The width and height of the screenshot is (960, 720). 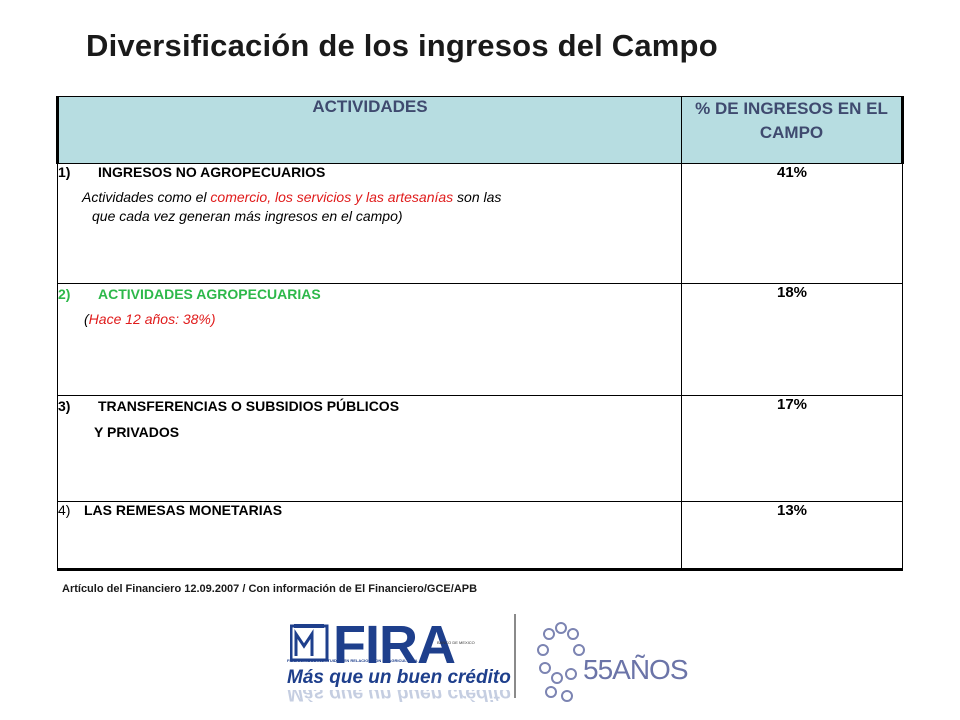 What do you see at coordinates (792, 339) in the screenshot?
I see `percent-cell: 18%` at bounding box center [792, 339].